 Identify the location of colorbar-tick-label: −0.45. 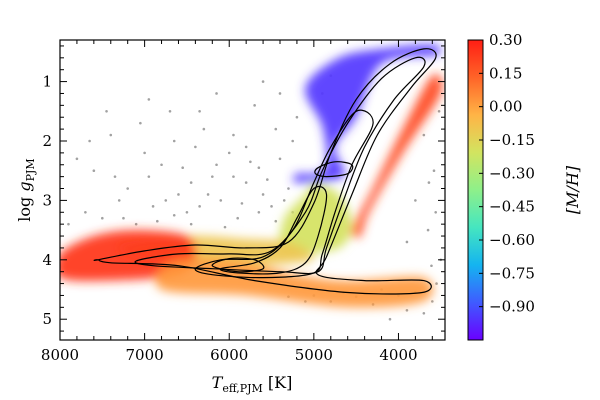
(512, 207).